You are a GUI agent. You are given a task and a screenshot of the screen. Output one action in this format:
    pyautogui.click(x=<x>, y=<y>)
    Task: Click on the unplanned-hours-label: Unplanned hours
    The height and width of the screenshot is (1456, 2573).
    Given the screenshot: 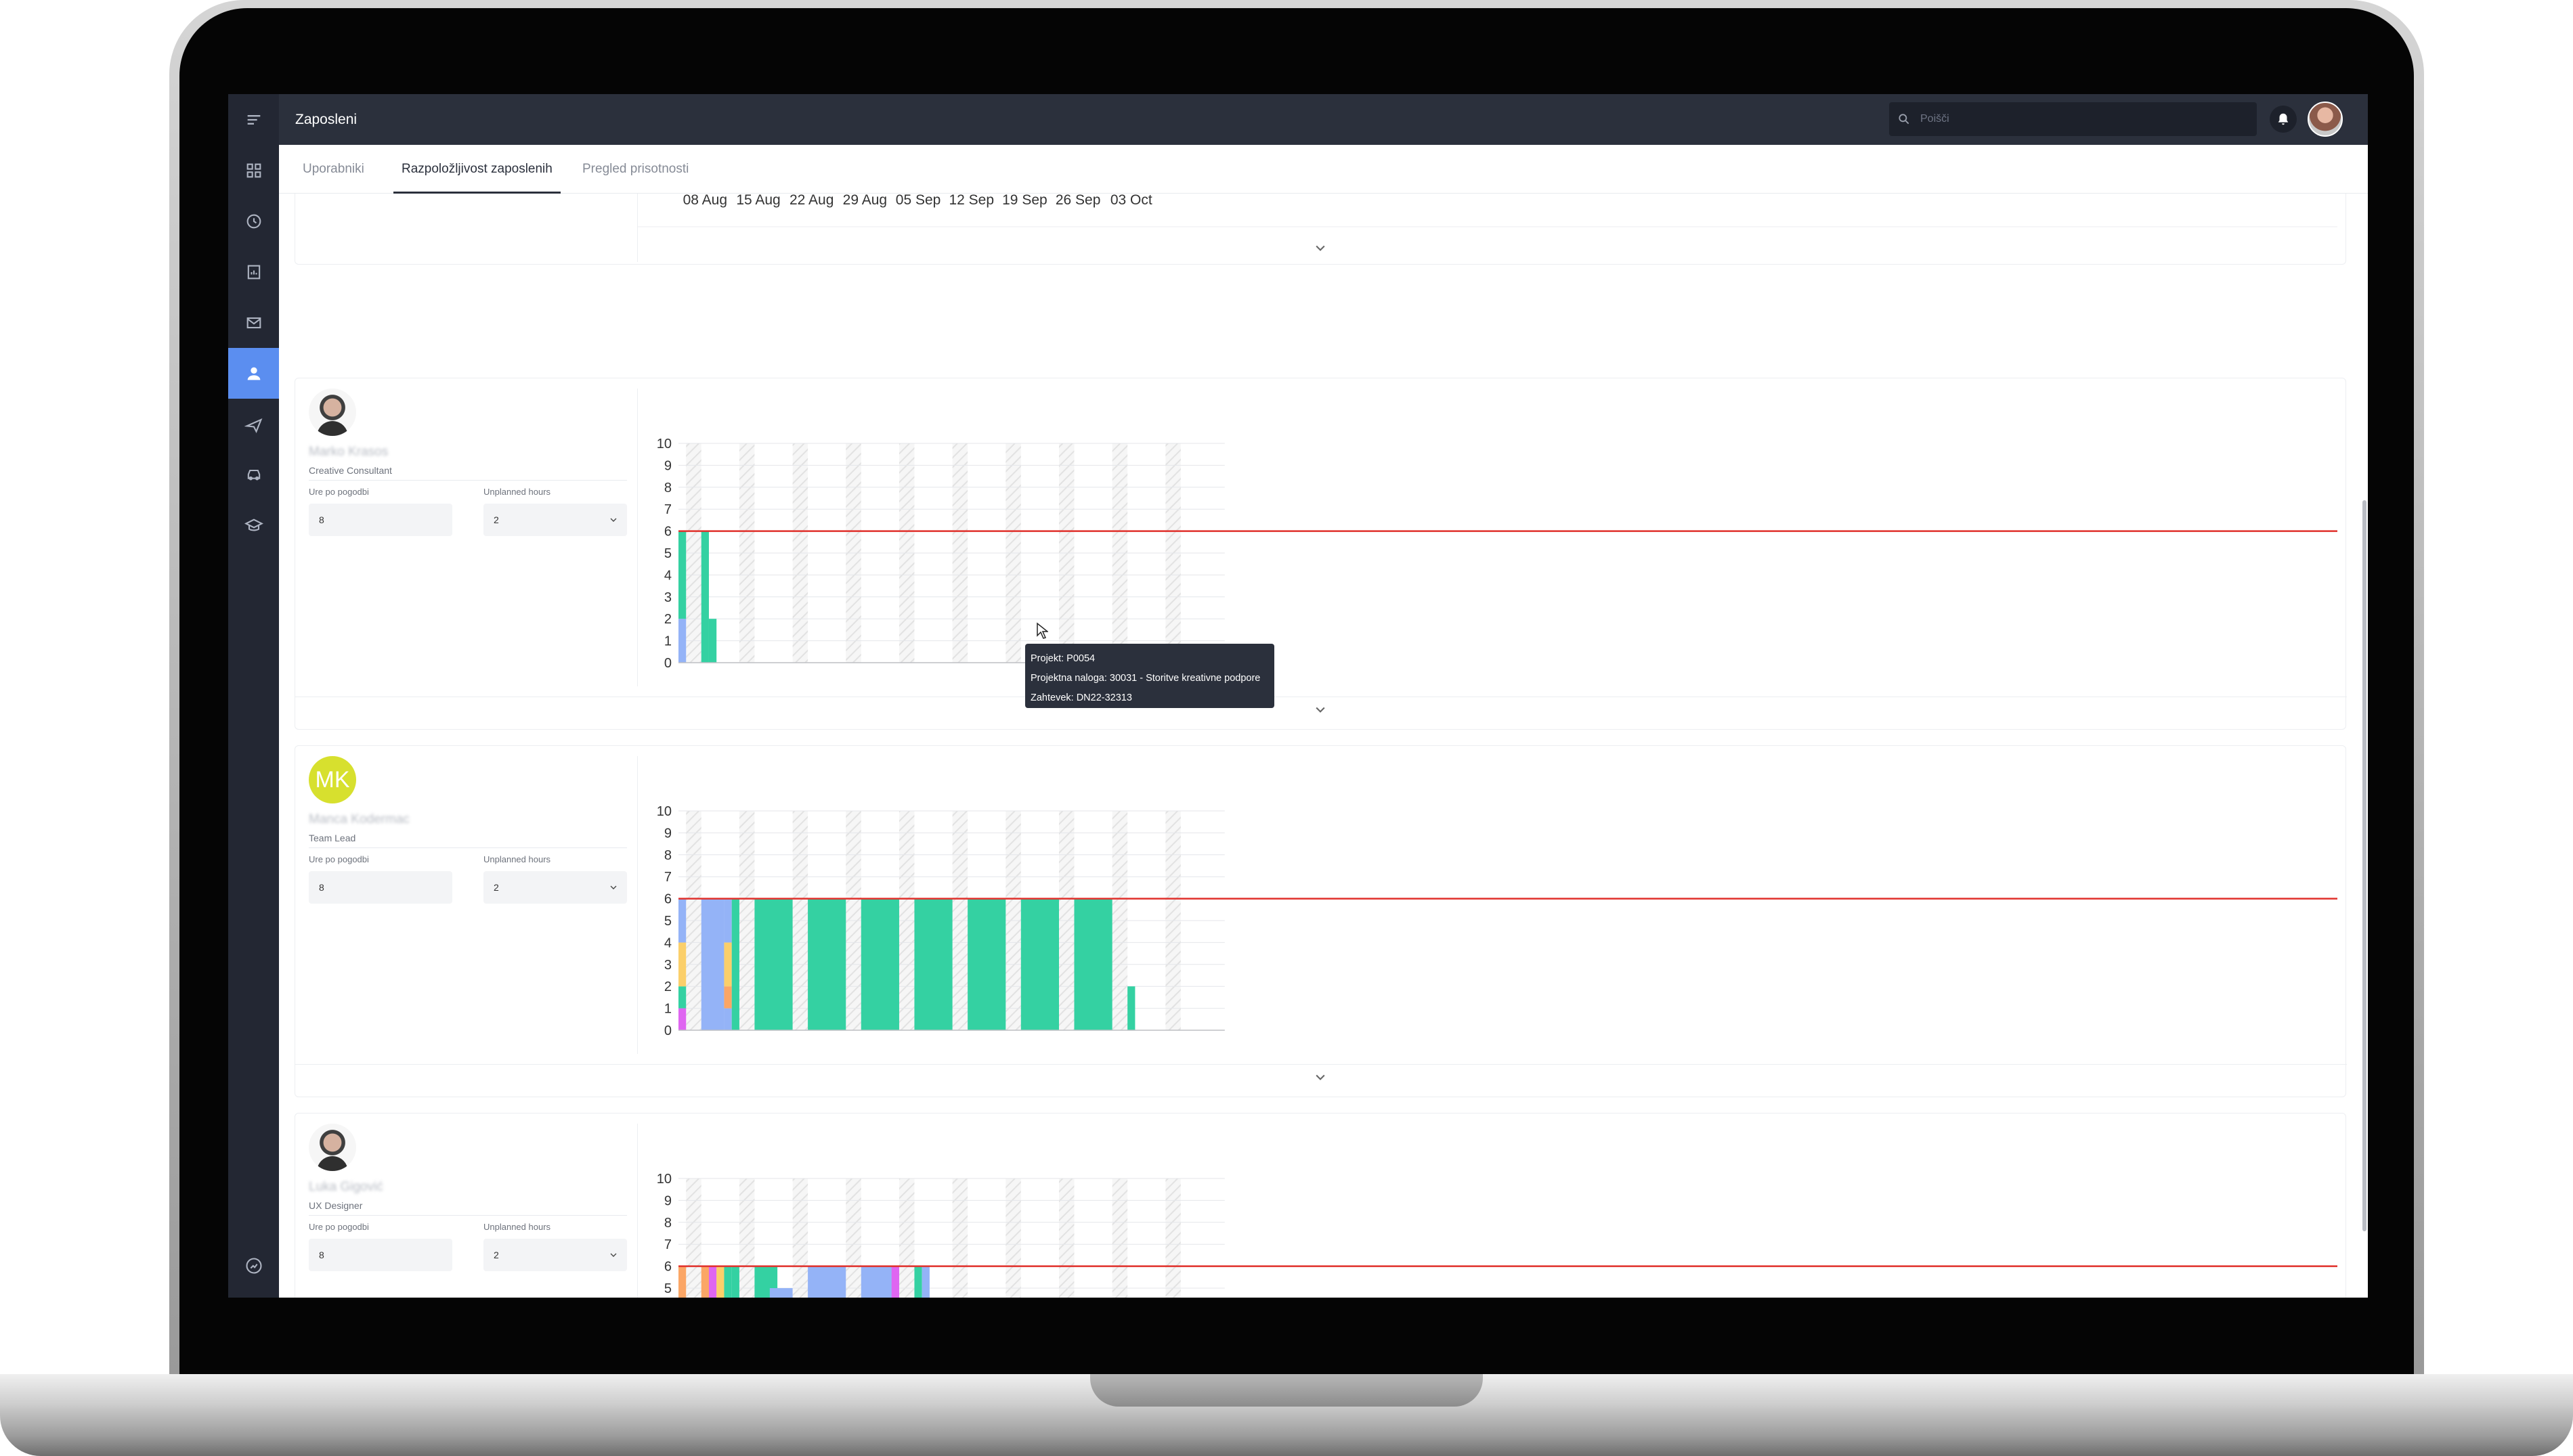 What is the action you would take?
    pyautogui.click(x=517, y=492)
    